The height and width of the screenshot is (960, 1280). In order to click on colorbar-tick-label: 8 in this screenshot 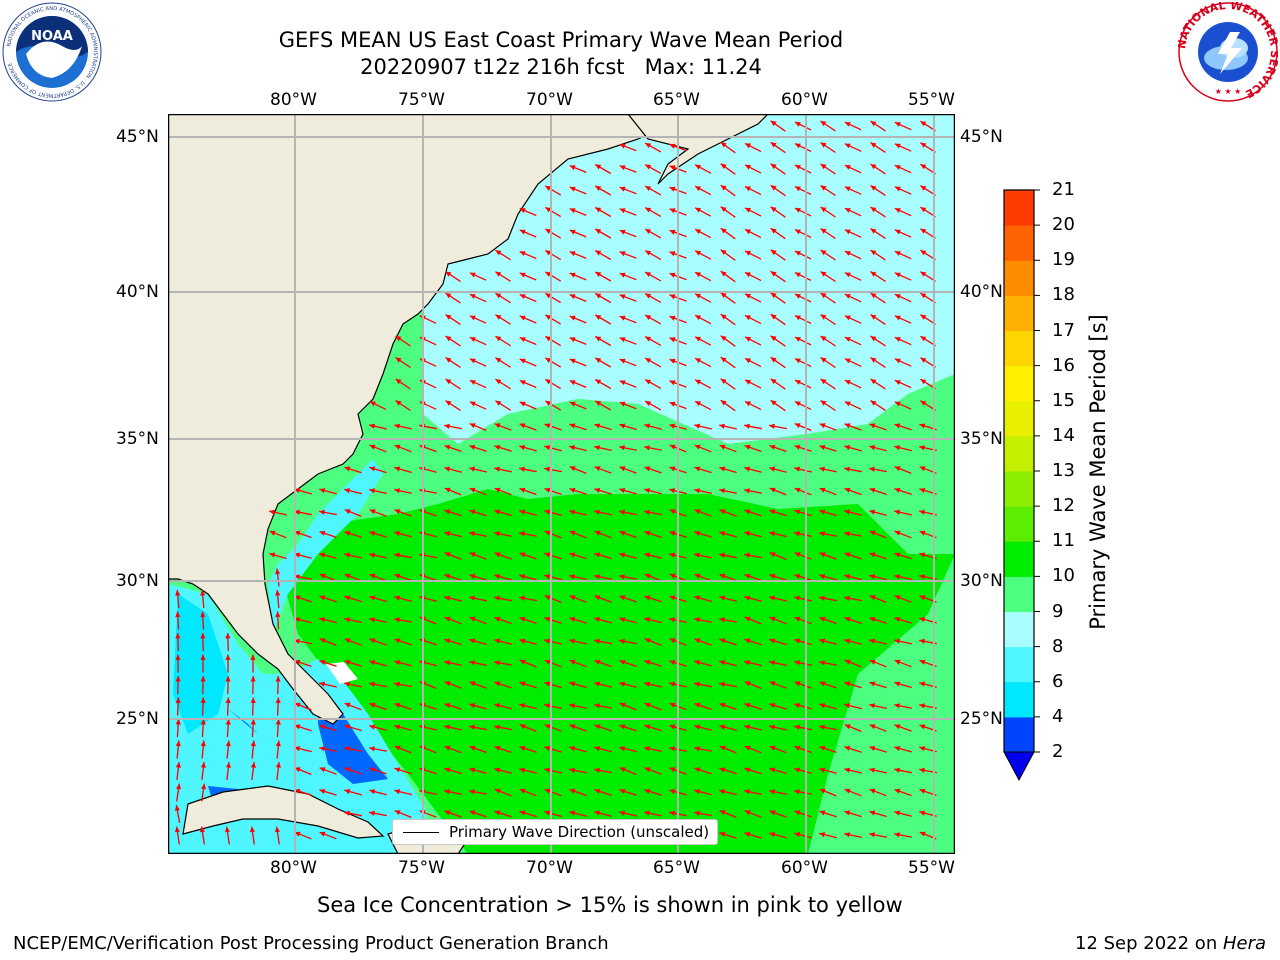, I will do `click(1058, 646)`.